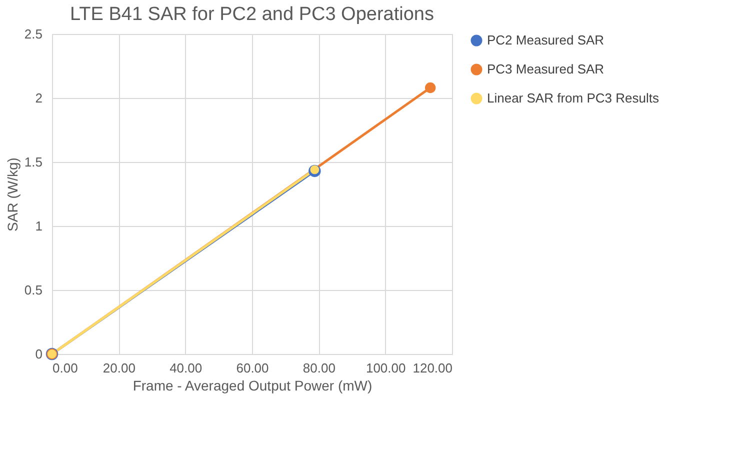 This screenshot has height=470, width=746. What do you see at coordinates (573, 98) in the screenshot?
I see `legend-label: Linear SAR from PC3 Results` at bounding box center [573, 98].